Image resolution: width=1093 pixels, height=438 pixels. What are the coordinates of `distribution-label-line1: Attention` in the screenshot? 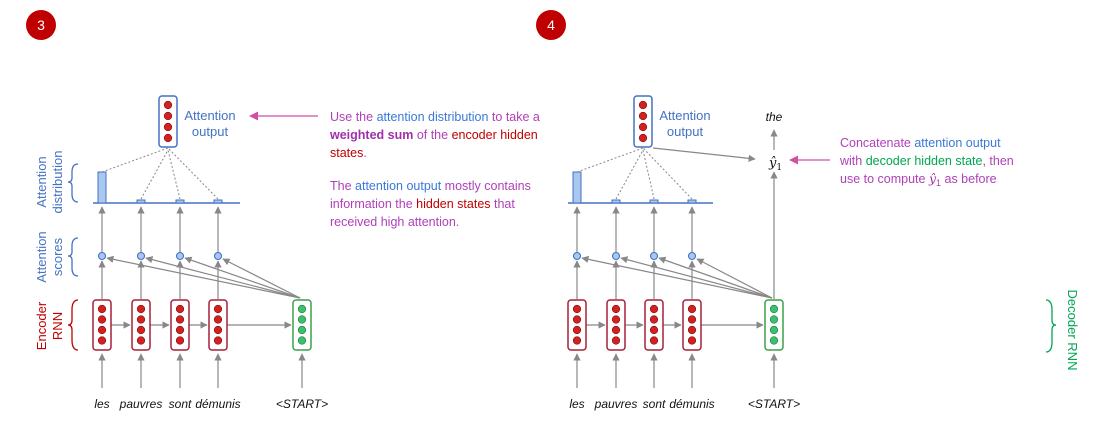 It's located at (41, 181).